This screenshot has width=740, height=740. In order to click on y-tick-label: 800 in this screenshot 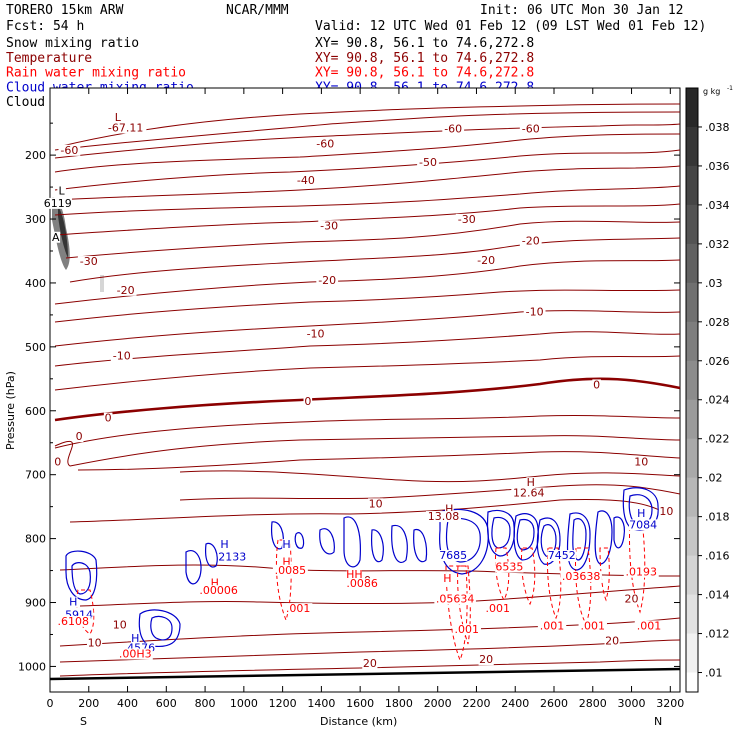, I will do `click(35, 539)`.